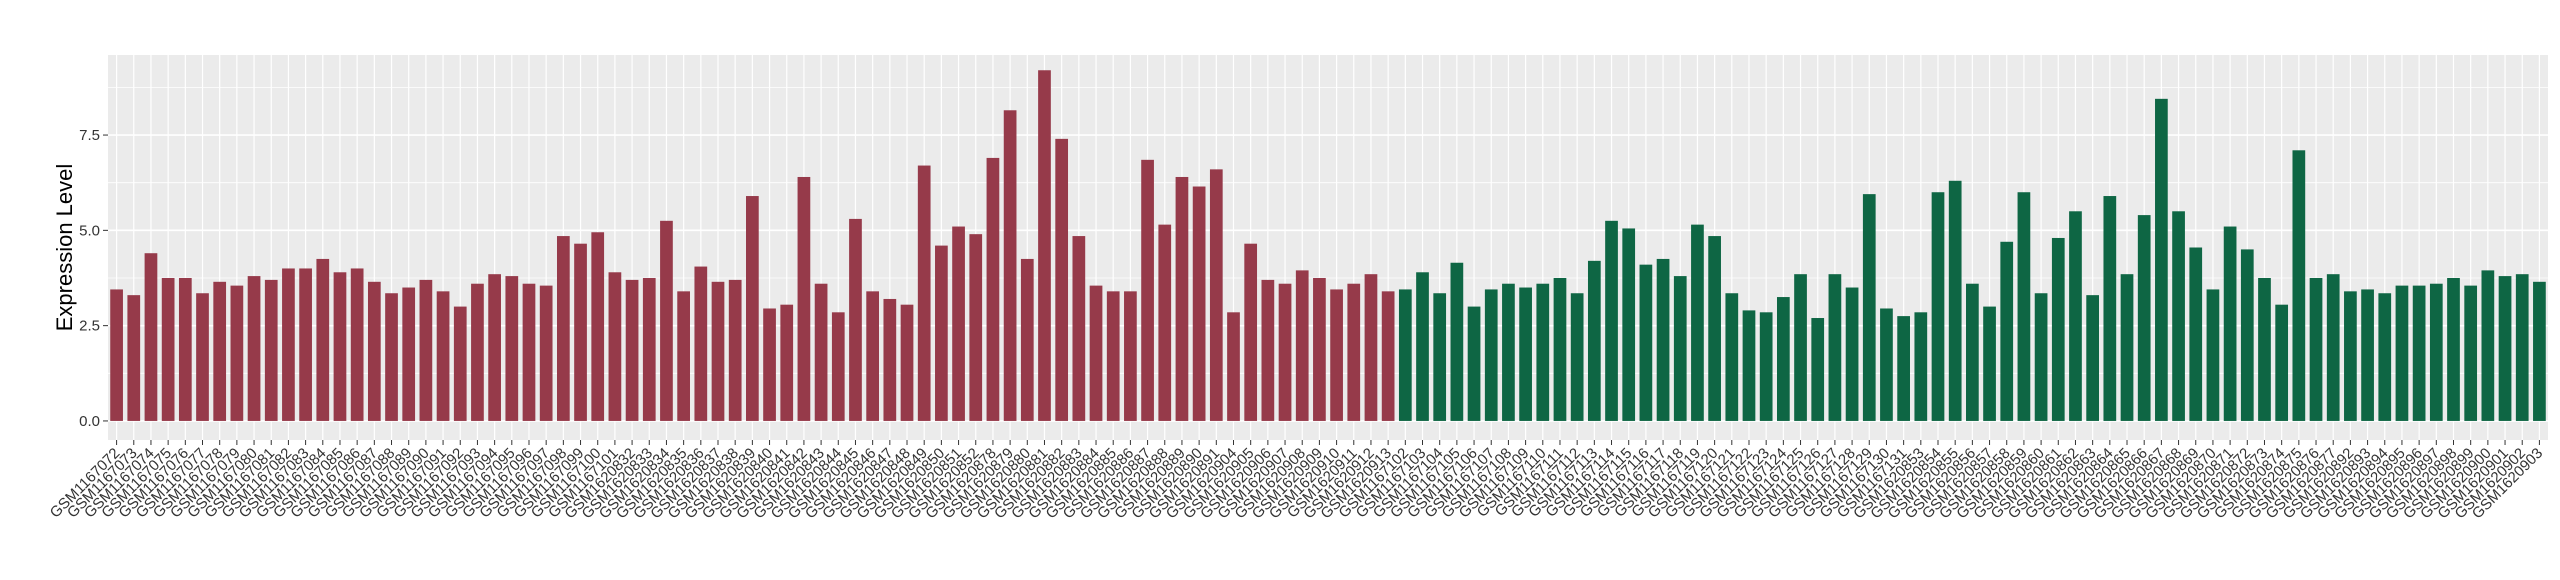 The image size is (2560, 580). I want to click on y-tick-label: 2.5, so click(89, 326).